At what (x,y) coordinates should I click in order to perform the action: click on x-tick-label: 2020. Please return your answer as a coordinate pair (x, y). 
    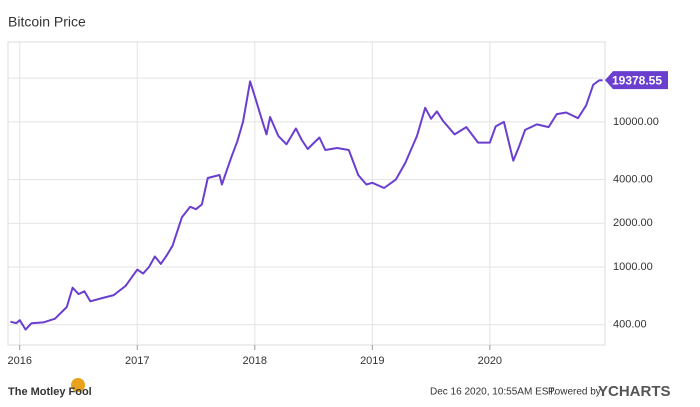
    Looking at the image, I should click on (490, 361).